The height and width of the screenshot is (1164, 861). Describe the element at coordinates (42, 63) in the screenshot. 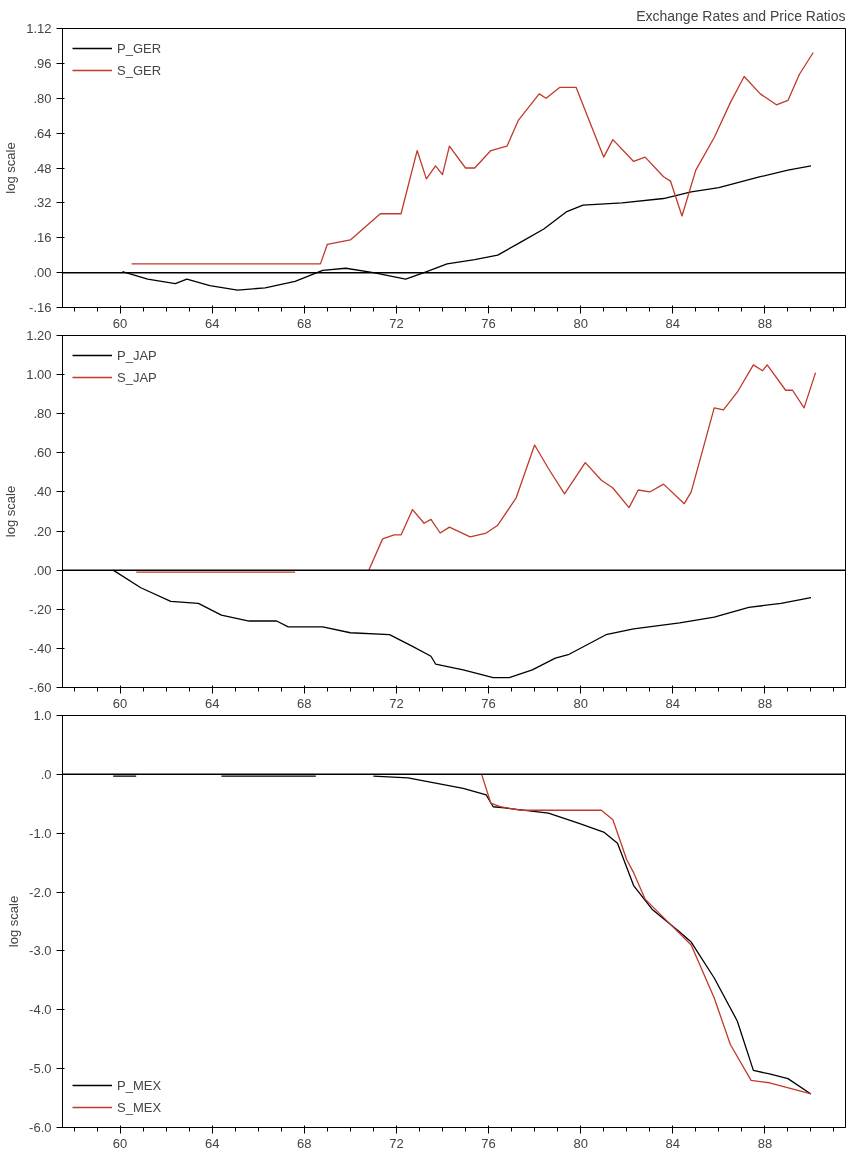

I see `y-tick-label: .96` at that location.